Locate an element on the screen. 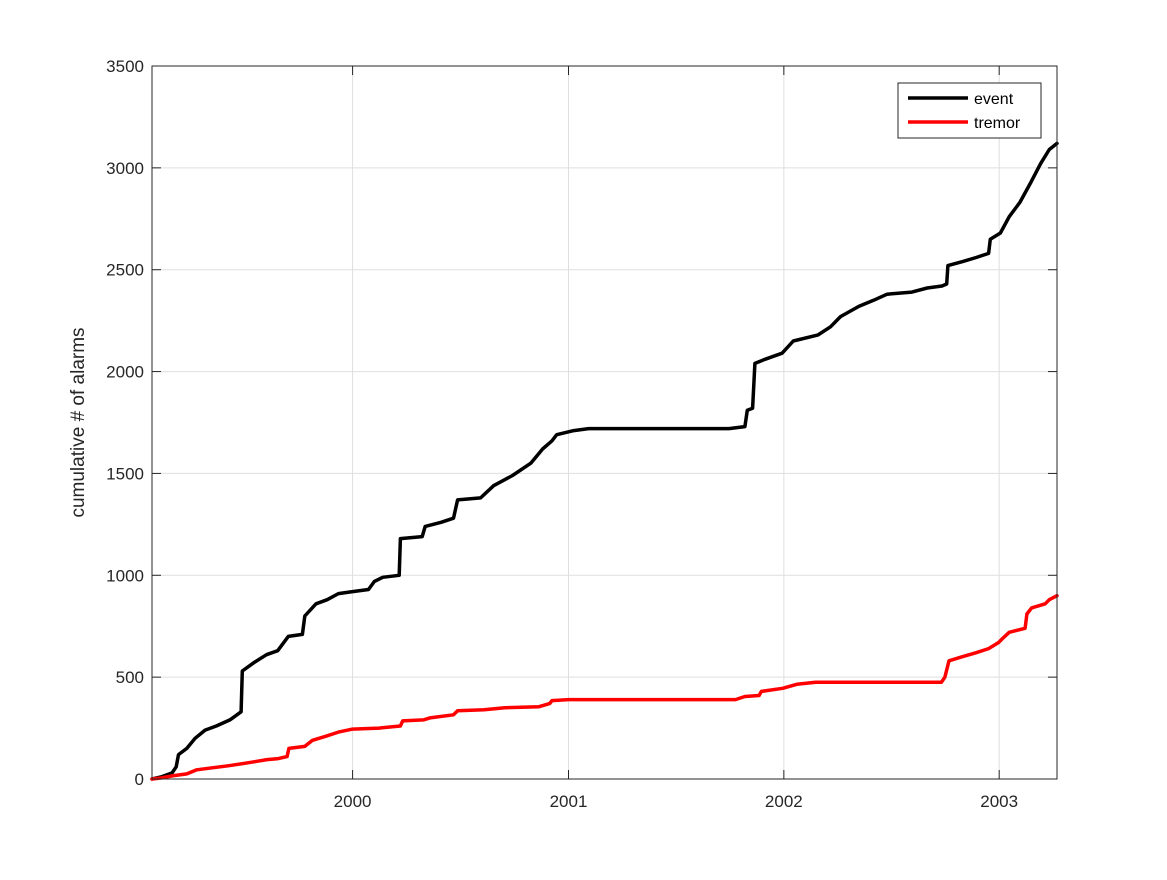 The width and height of the screenshot is (1167, 880). y-tick-label: 0 is located at coordinates (139, 779).